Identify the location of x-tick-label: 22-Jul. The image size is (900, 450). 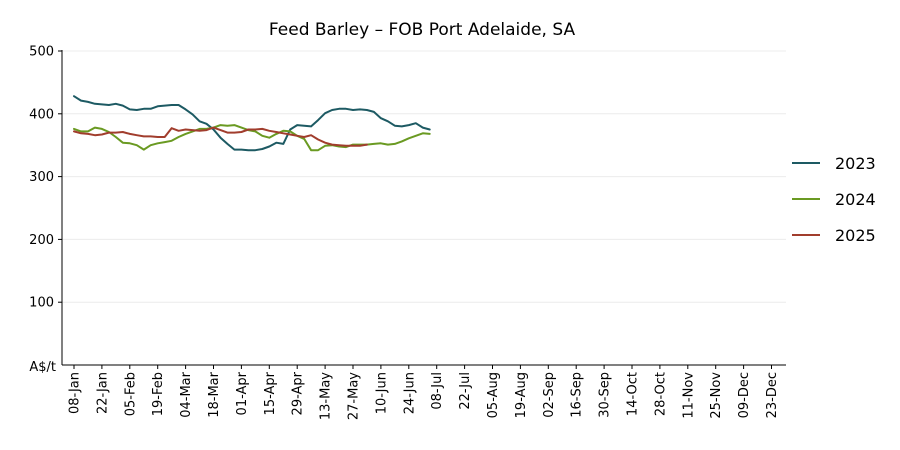
(465, 391).